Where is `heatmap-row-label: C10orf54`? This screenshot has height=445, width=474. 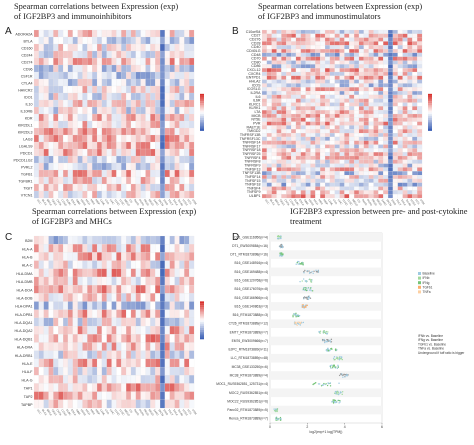 heatmap-row-label: C10orf54 is located at coordinates (253, 32).